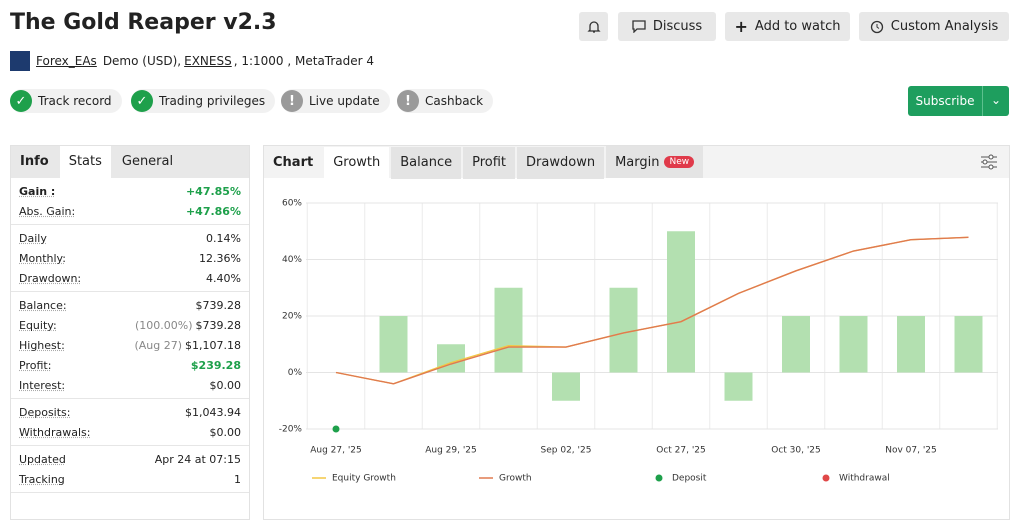  Describe the element at coordinates (864, 479) in the screenshot. I see `legend-label: Withdrawal` at that location.